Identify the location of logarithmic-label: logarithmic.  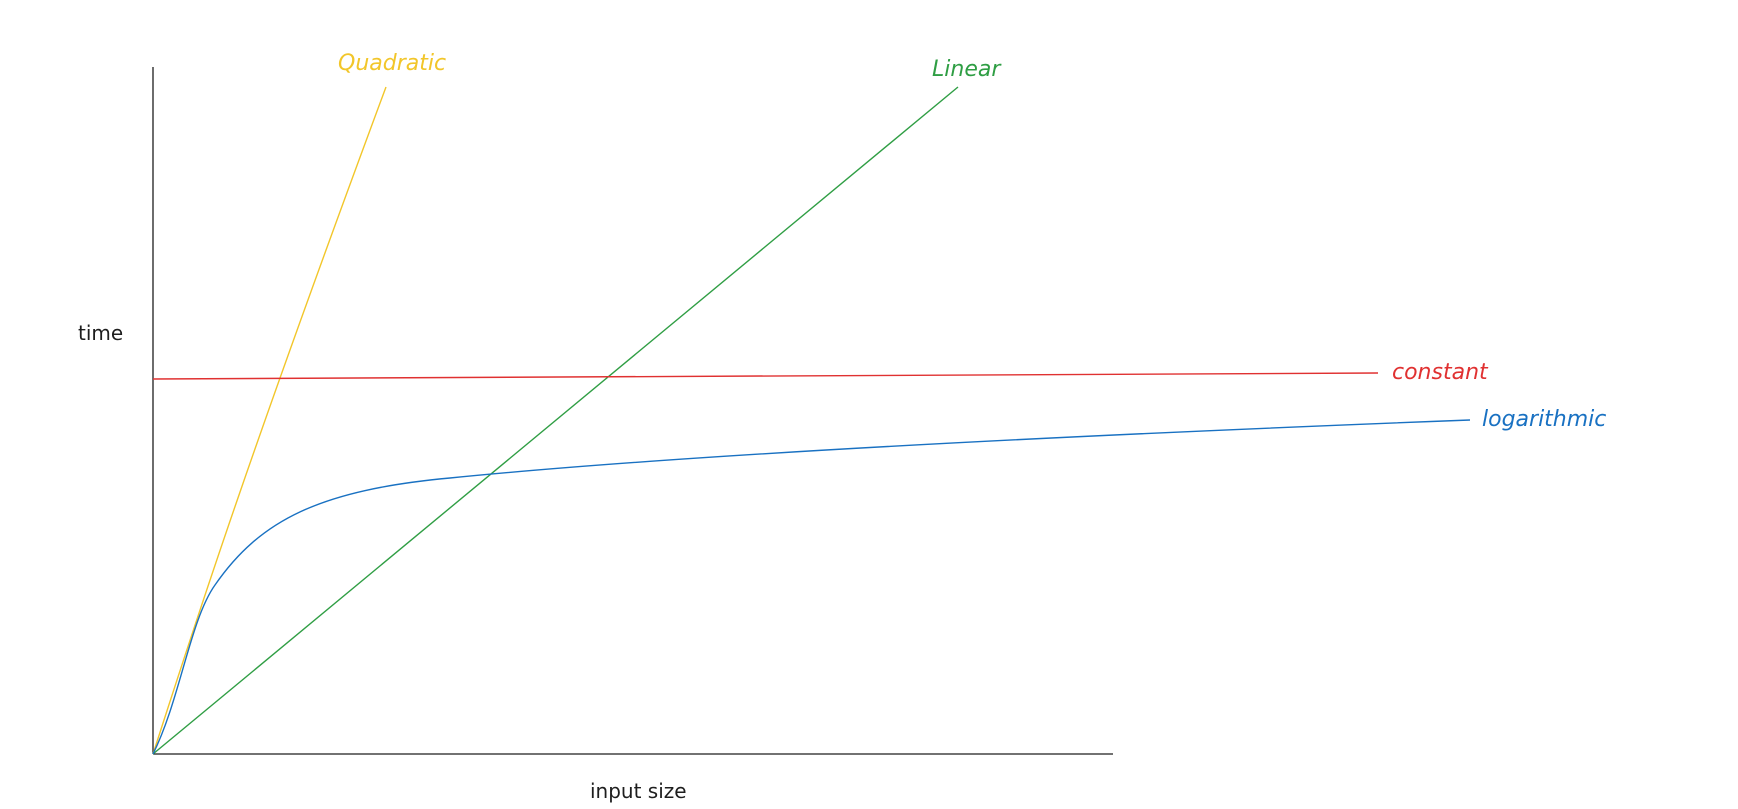
(1544, 419).